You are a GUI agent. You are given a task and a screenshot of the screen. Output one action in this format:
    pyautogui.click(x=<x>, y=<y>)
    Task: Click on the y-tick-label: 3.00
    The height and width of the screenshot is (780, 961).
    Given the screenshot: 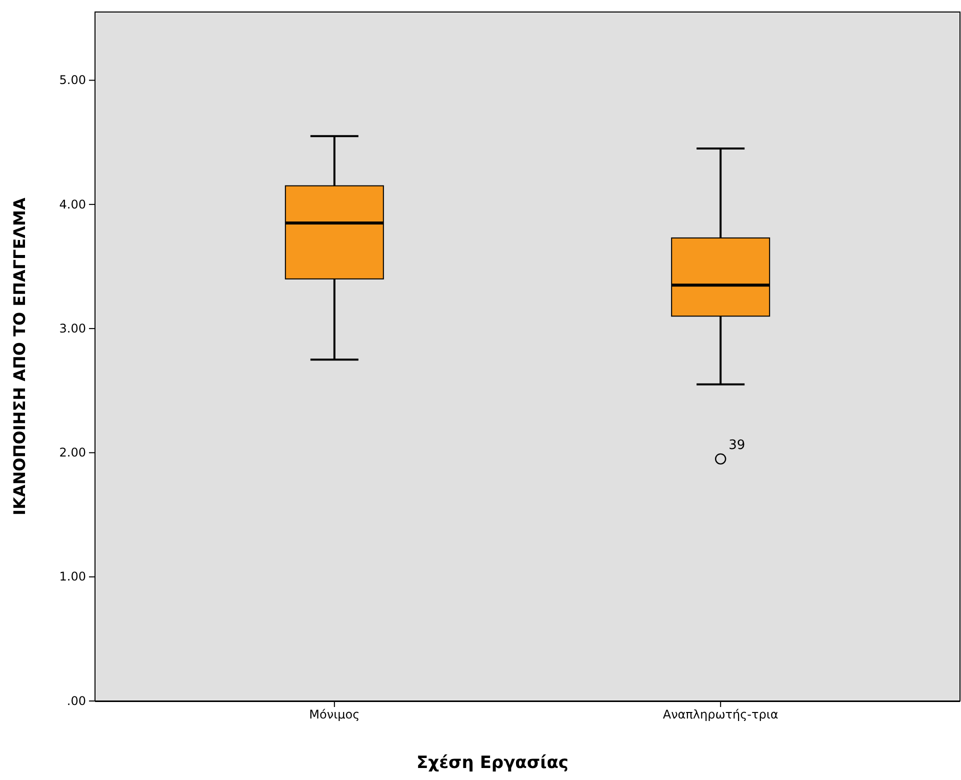 What is the action you would take?
    pyautogui.click(x=72, y=328)
    